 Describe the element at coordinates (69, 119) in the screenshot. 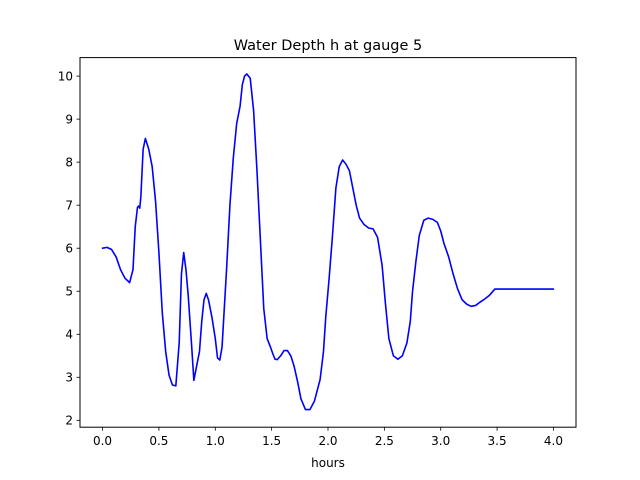

I see `y-tick-label: 9` at that location.